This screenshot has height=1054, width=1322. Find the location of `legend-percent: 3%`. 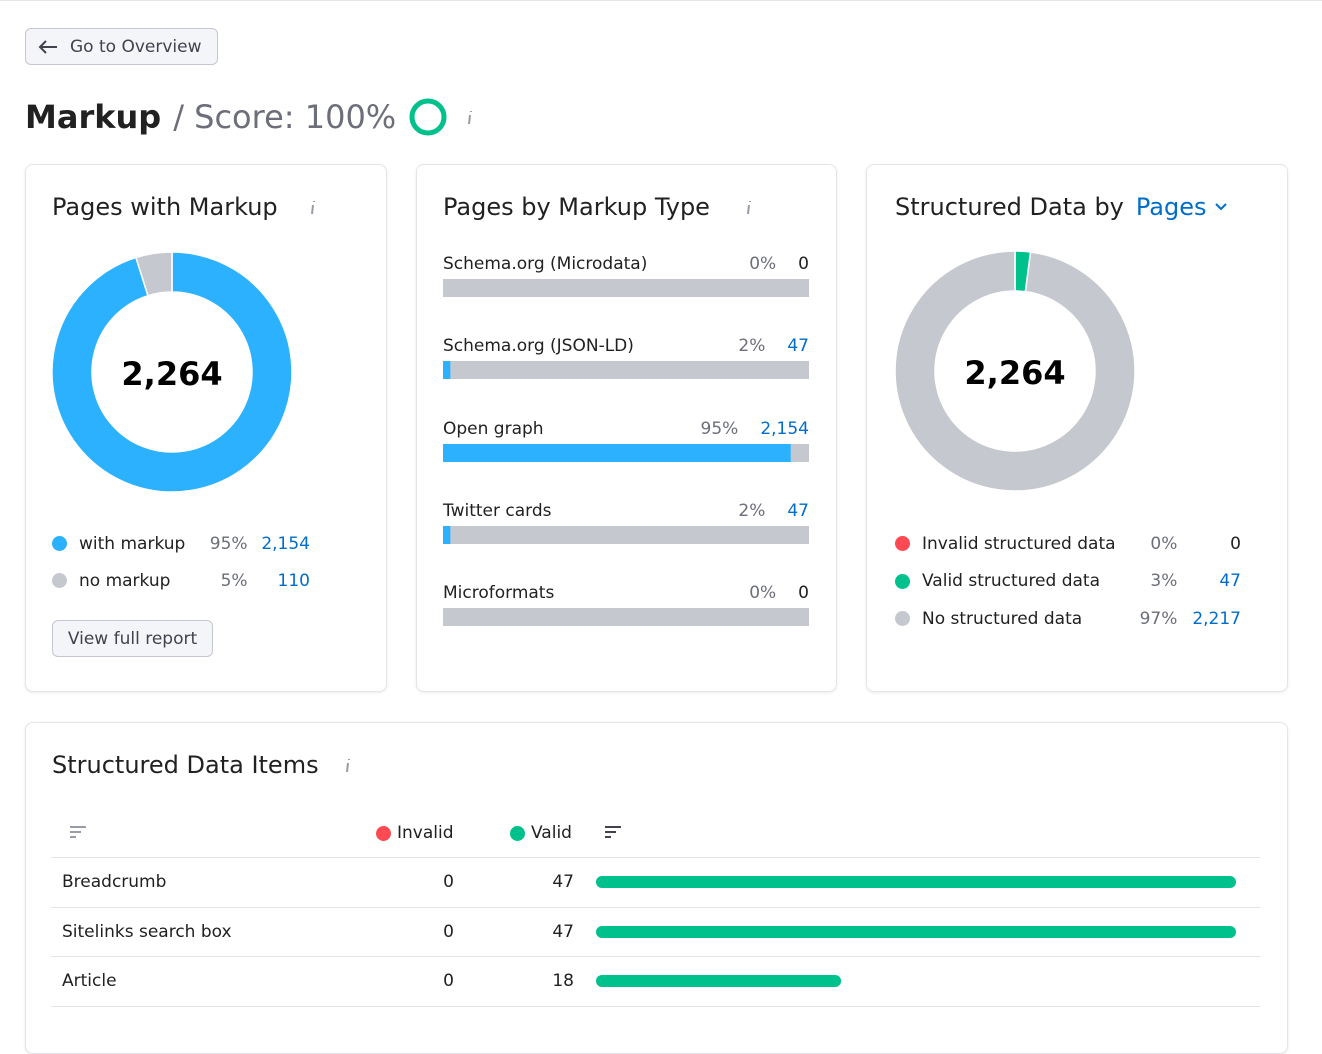

legend-percent: 3% is located at coordinates (1164, 581).